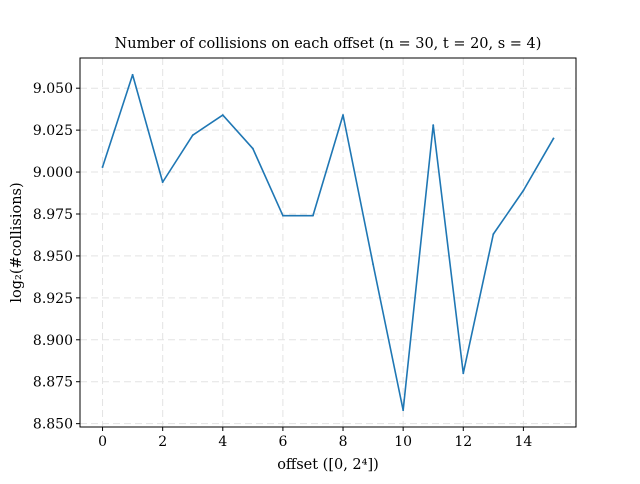 The height and width of the screenshot is (484, 640). I want to click on y-tick-label: 8.875, so click(53, 383).